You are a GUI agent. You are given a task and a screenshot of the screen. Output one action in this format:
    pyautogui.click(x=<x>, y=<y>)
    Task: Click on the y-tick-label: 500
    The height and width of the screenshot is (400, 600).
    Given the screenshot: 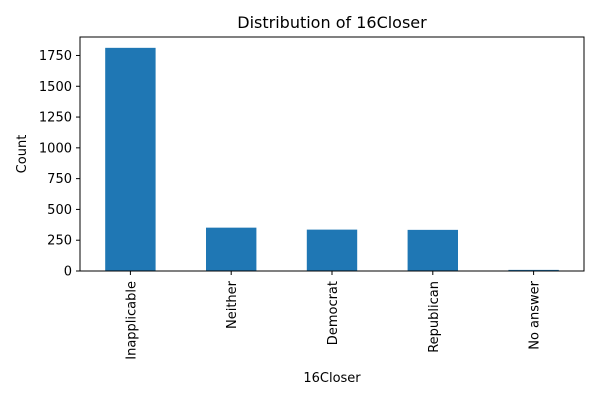 What is the action you would take?
    pyautogui.click(x=59, y=210)
    